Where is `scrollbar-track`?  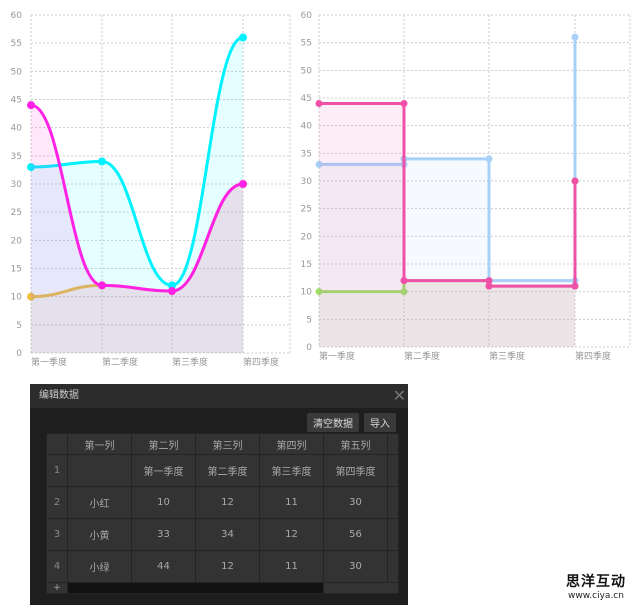 scrollbar-track is located at coordinates (361, 588).